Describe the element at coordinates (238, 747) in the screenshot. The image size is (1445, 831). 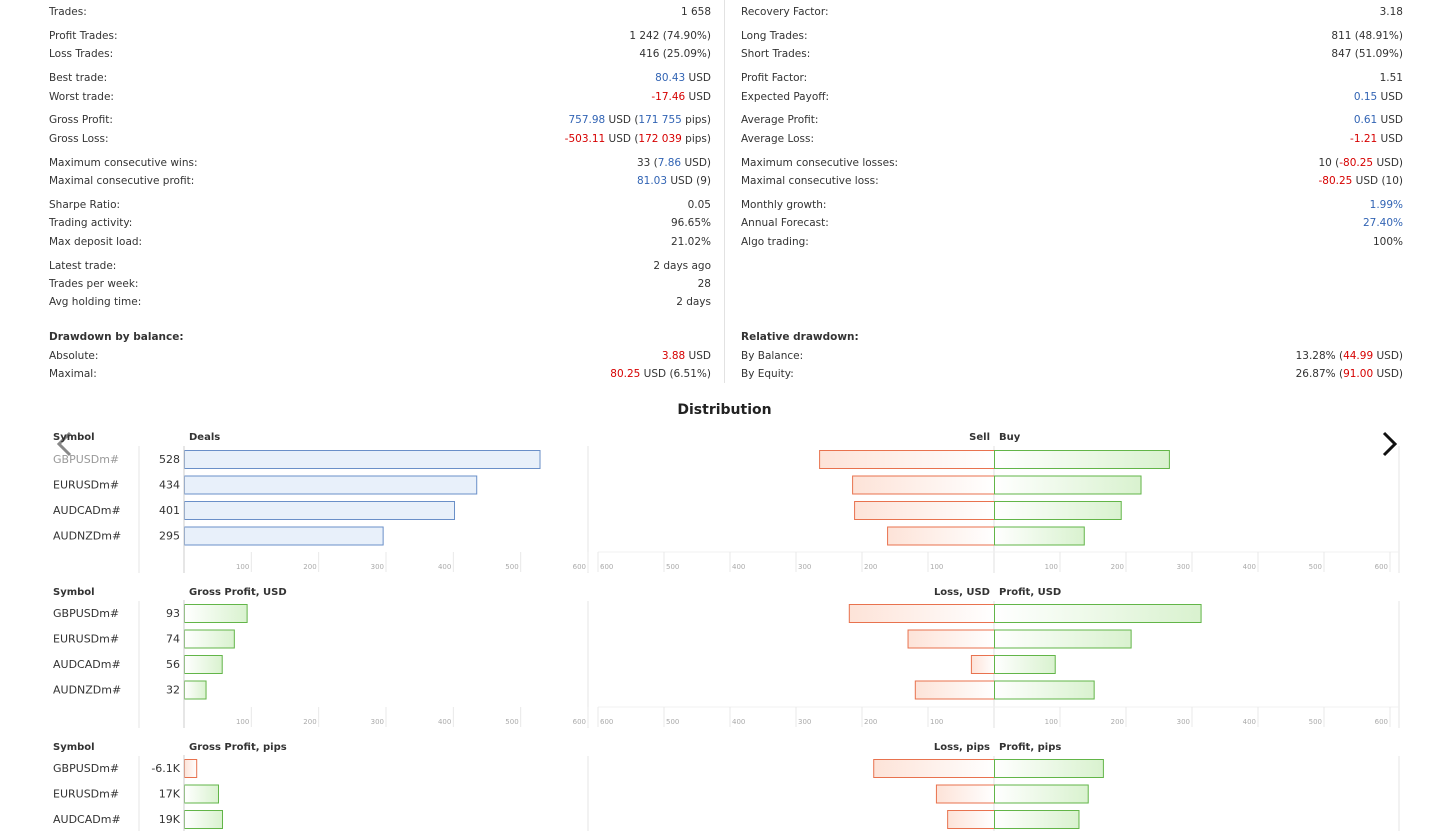
I see `left-chart-header: Gross Profit, pips` at that location.